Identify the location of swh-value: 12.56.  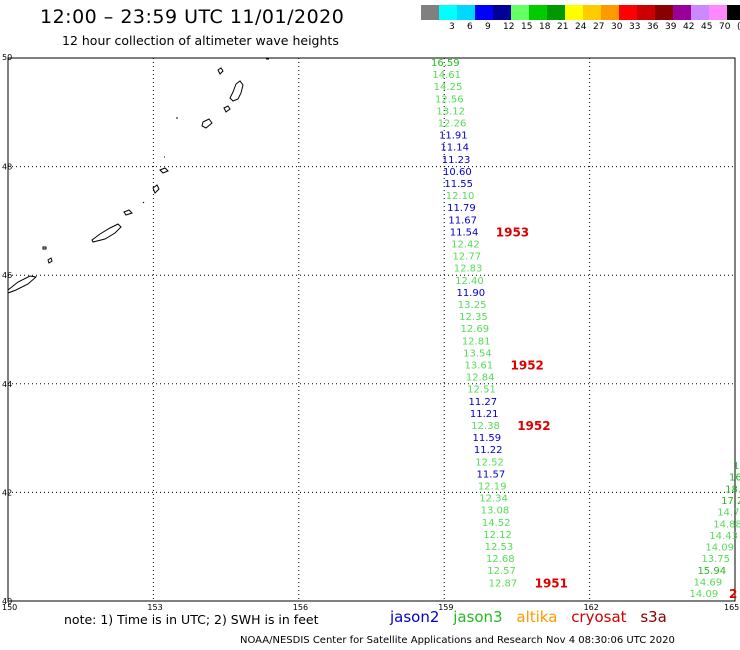
(449, 99).